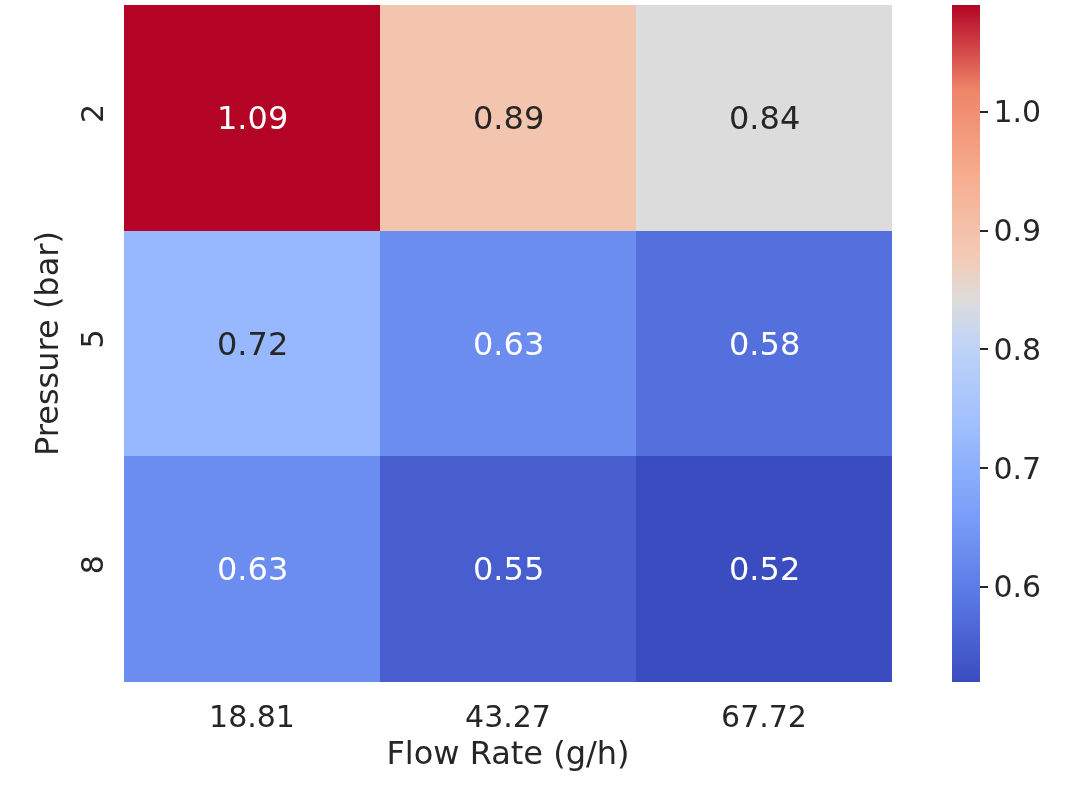  Describe the element at coordinates (509, 569) in the screenshot. I see `data-label: 0.55` at that location.